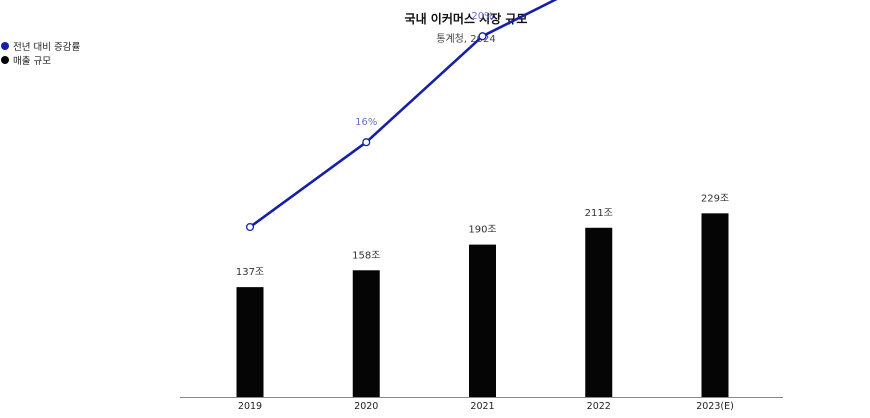  What do you see at coordinates (250, 342) in the screenshot?
I see `bar-2019` at bounding box center [250, 342].